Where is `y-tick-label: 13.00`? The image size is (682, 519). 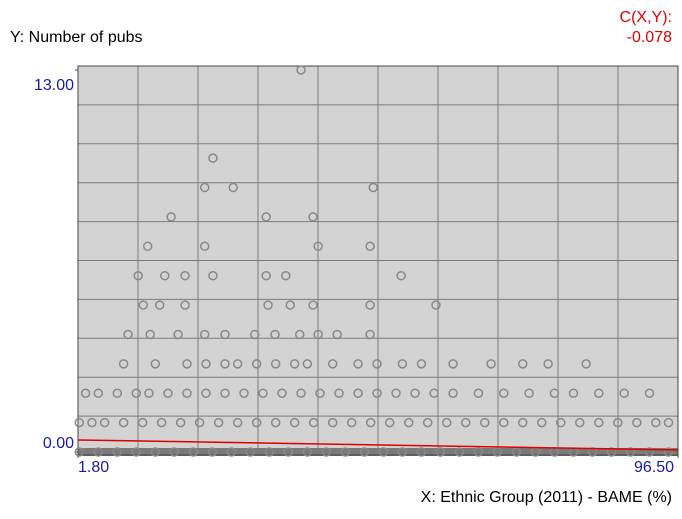
y-tick-label: 13.00 is located at coordinates (54, 85).